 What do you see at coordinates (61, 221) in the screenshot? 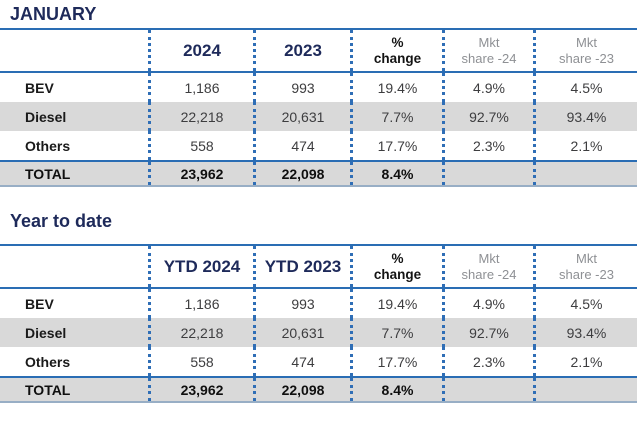
I see `ytd-title: Year to date` at bounding box center [61, 221].